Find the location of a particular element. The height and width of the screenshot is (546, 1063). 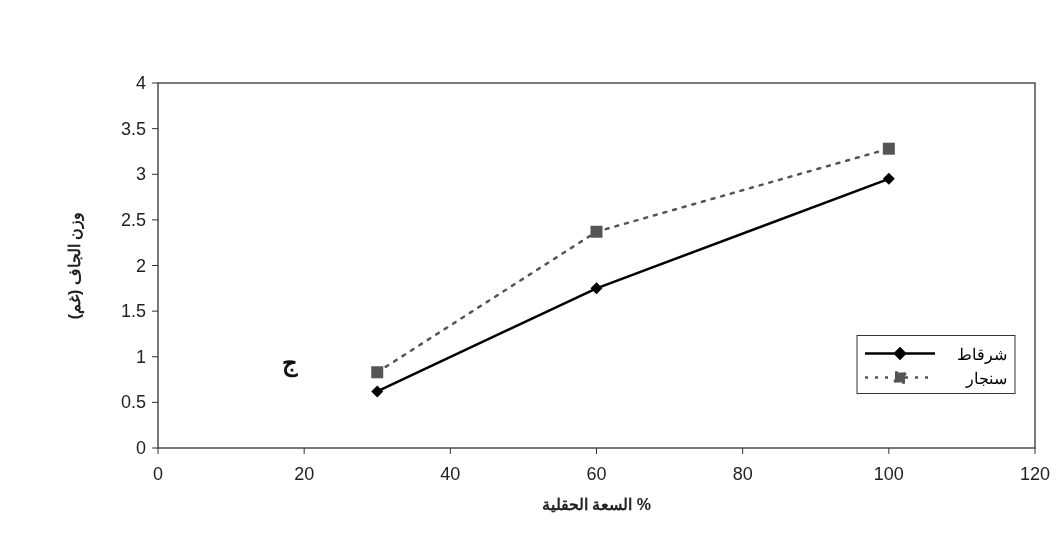

y-tick-label: 2 is located at coordinates (140, 265).